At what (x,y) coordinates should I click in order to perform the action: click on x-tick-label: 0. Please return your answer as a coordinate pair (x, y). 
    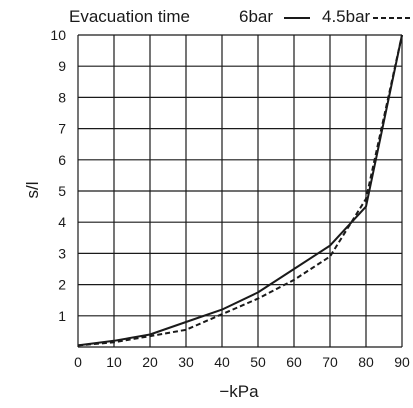
    Looking at the image, I should click on (78, 362).